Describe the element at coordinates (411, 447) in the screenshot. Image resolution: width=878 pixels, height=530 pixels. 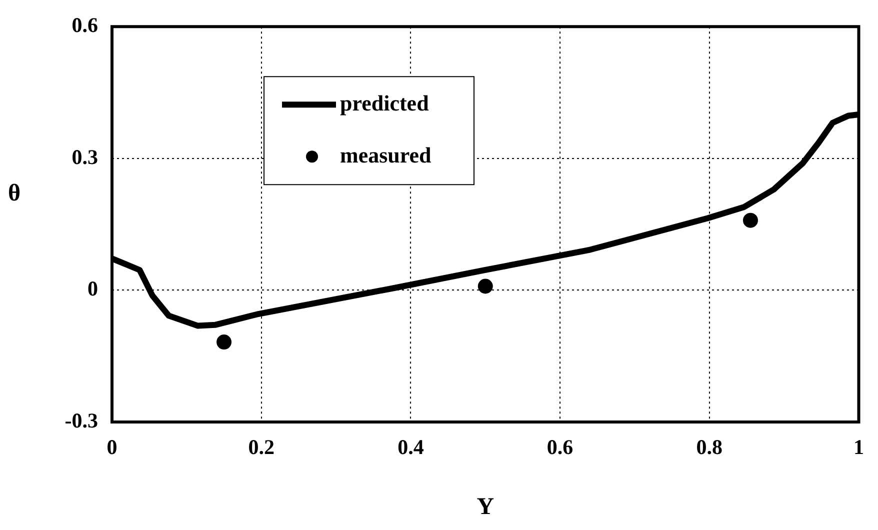
I see `x-tick-label: 0.4` at that location.